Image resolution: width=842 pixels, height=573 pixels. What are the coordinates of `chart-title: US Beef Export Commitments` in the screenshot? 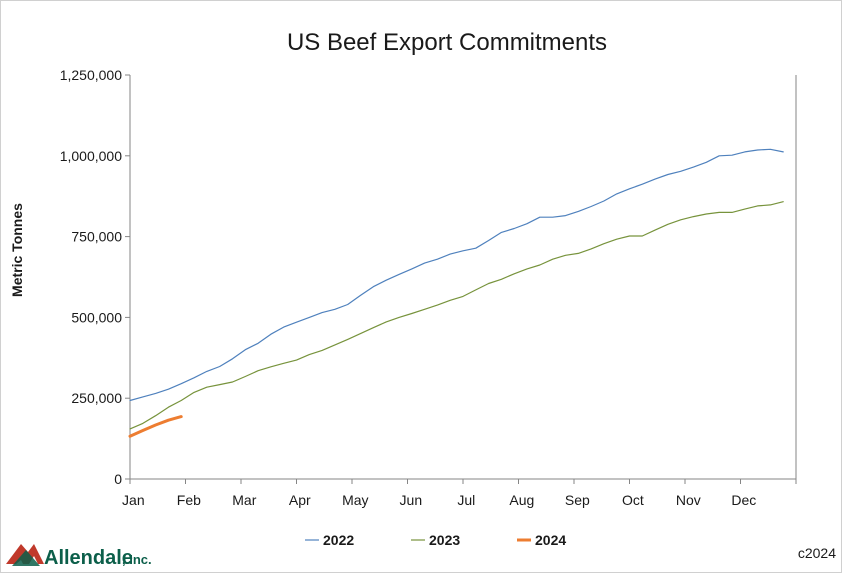 It's located at (447, 42).